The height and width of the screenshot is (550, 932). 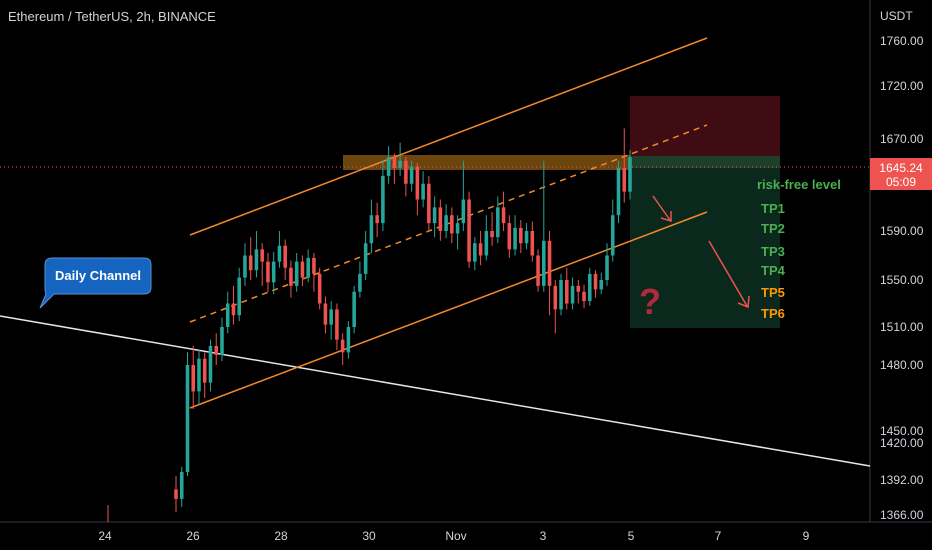 What do you see at coordinates (543, 536) in the screenshot?
I see `x-tick-label: 3` at bounding box center [543, 536].